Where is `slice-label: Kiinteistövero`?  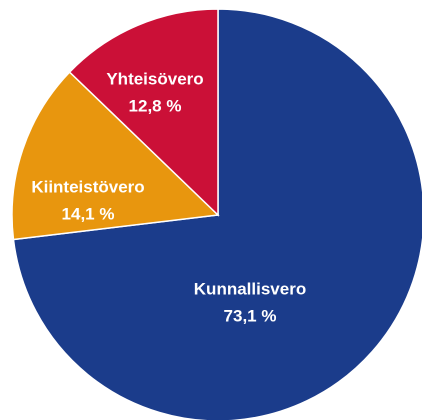
slice-label: Kiinteistövero is located at coordinates (87, 186).